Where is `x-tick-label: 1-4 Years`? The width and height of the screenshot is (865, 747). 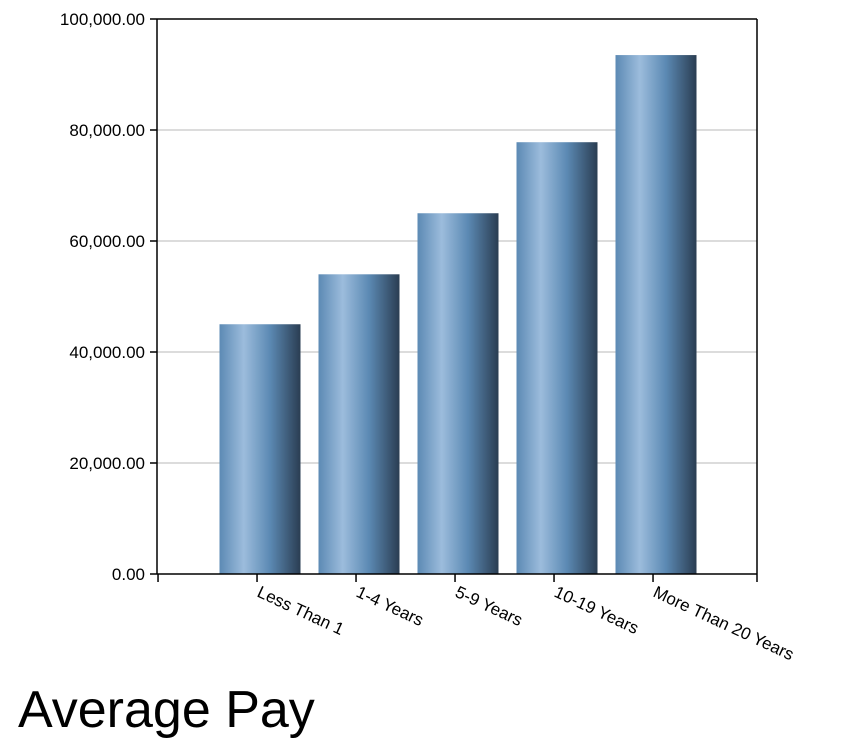 x-tick-label: 1-4 Years is located at coordinates (389, 606).